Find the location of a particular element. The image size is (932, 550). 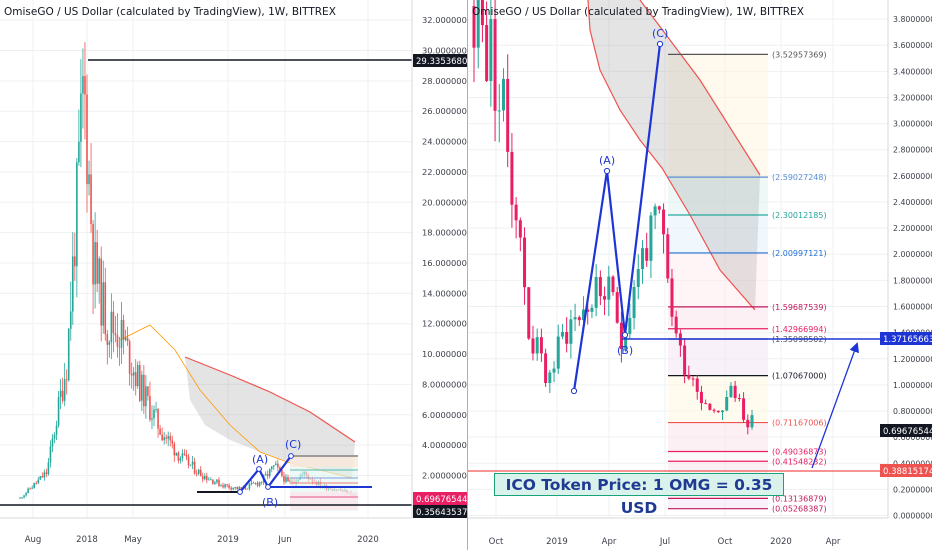

right-price-tag-current is located at coordinates (906, 430).